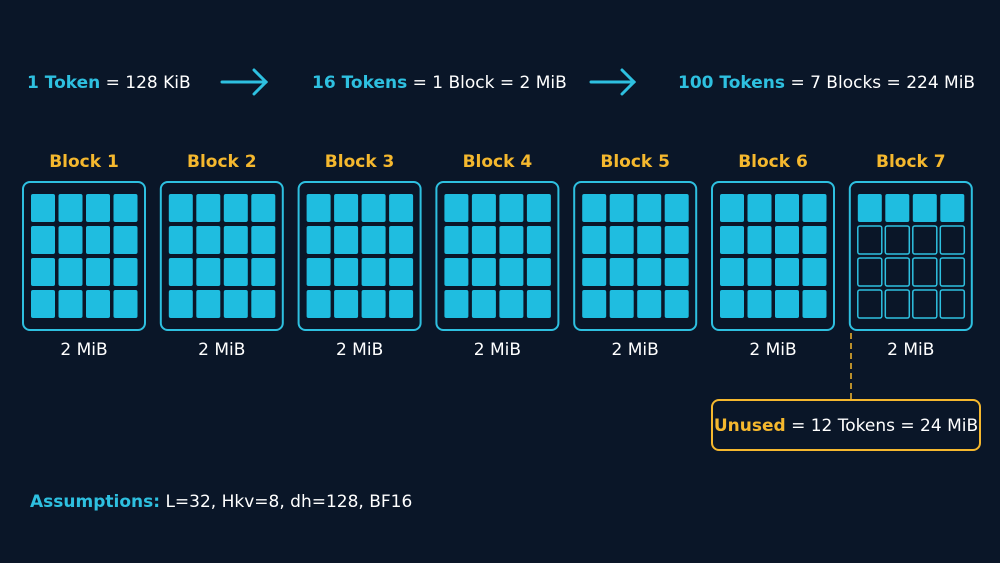 The image size is (1000, 563). I want to click on block-label: Block 1, so click(84, 162).